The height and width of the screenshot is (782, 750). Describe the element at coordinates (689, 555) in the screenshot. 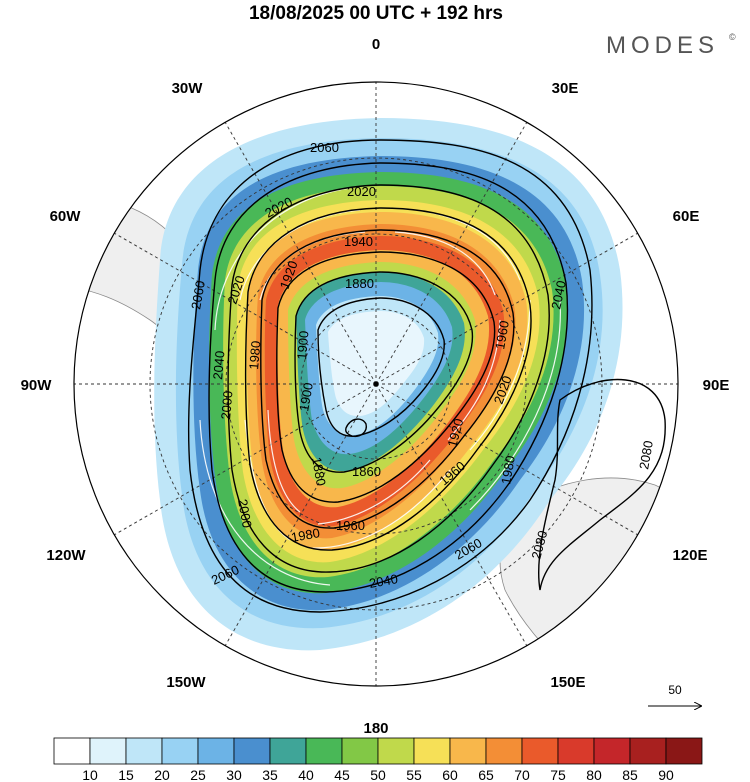

I see `meridian-label-120e: 120E` at that location.